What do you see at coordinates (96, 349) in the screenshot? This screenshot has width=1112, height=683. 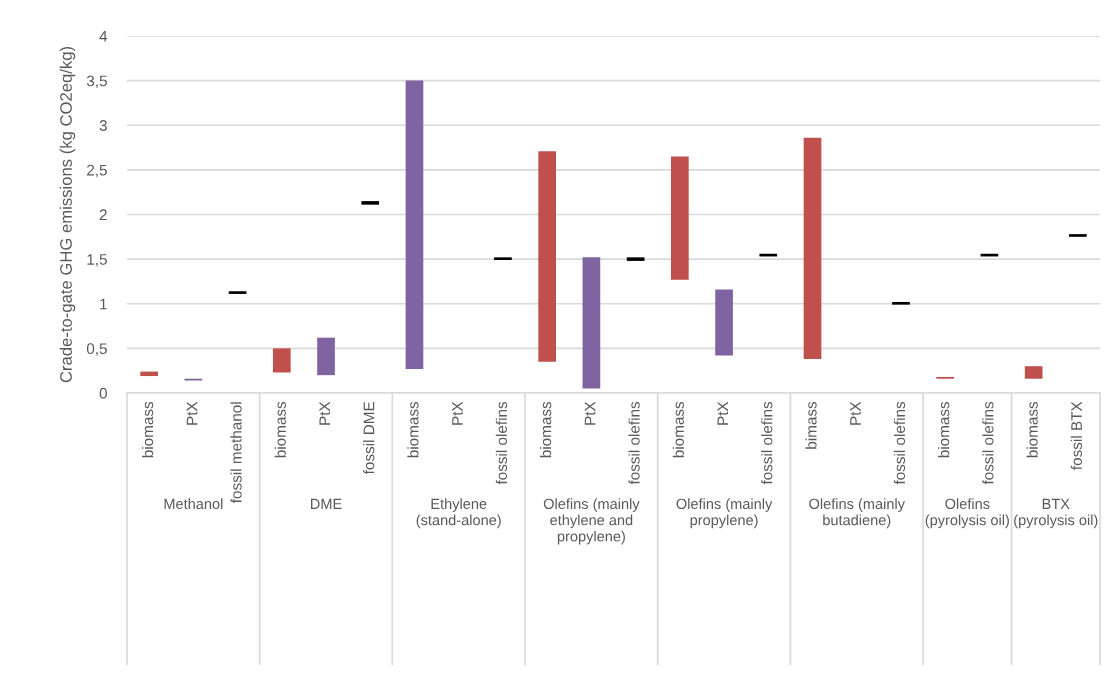 I see `y-tick-label: 0,5` at bounding box center [96, 349].